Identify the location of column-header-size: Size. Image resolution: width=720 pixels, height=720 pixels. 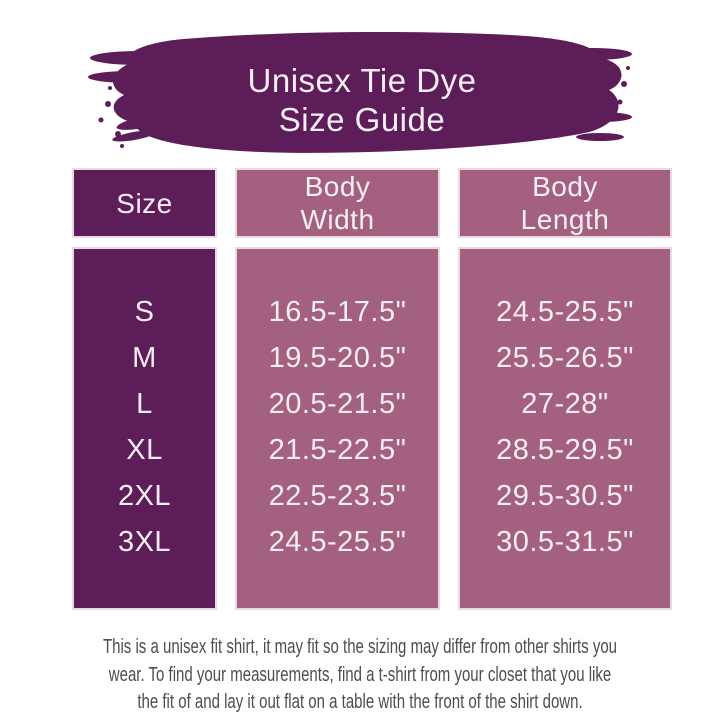
(144, 203).